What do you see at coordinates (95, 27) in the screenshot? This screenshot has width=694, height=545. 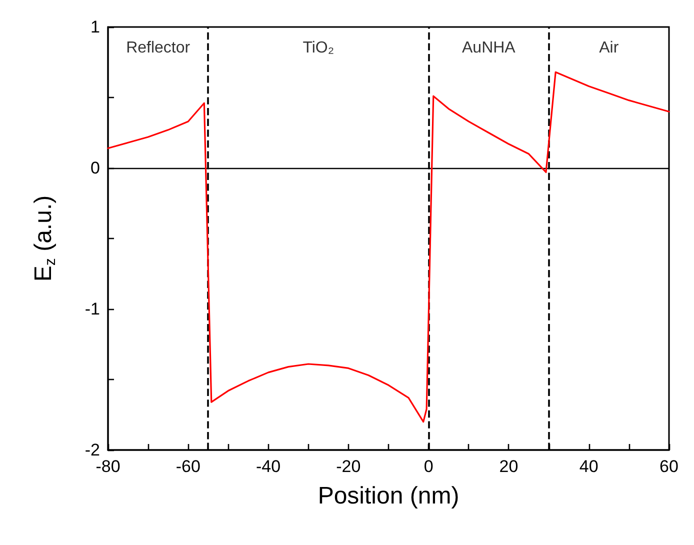 I see `y-tick-label: 1` at bounding box center [95, 27].